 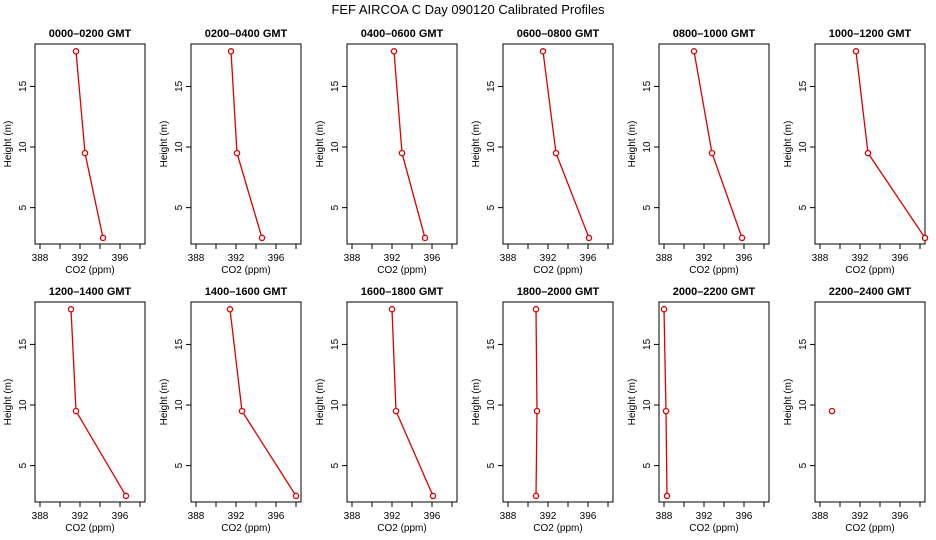 I want to click on panel-title: 0200–0400 GMT, so click(x=246, y=34).